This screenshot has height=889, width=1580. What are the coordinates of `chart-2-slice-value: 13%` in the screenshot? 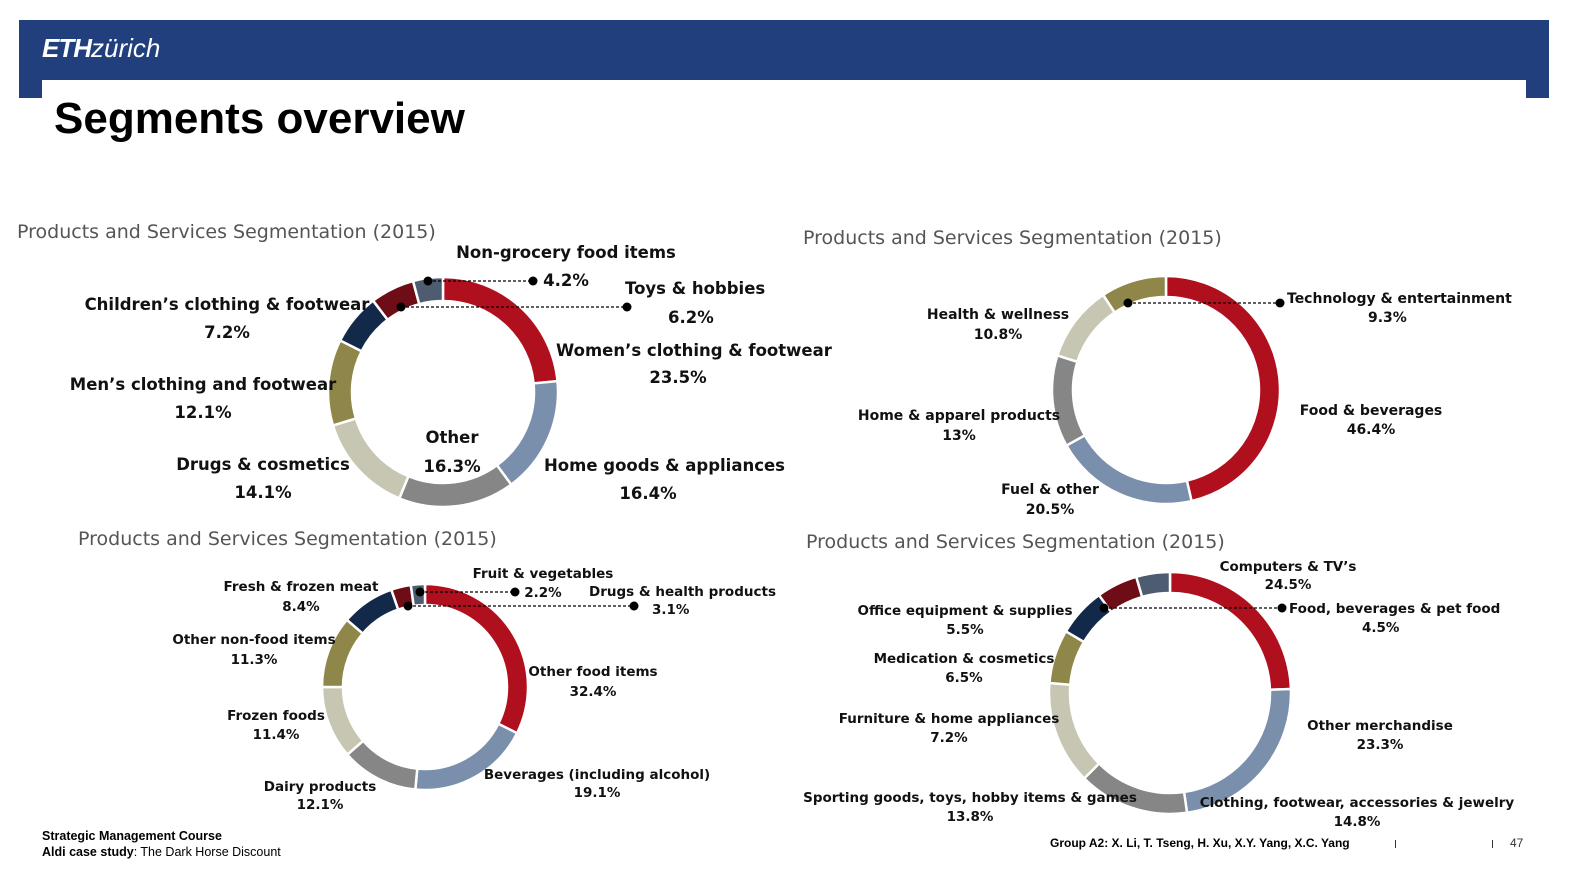 It's located at (959, 436).